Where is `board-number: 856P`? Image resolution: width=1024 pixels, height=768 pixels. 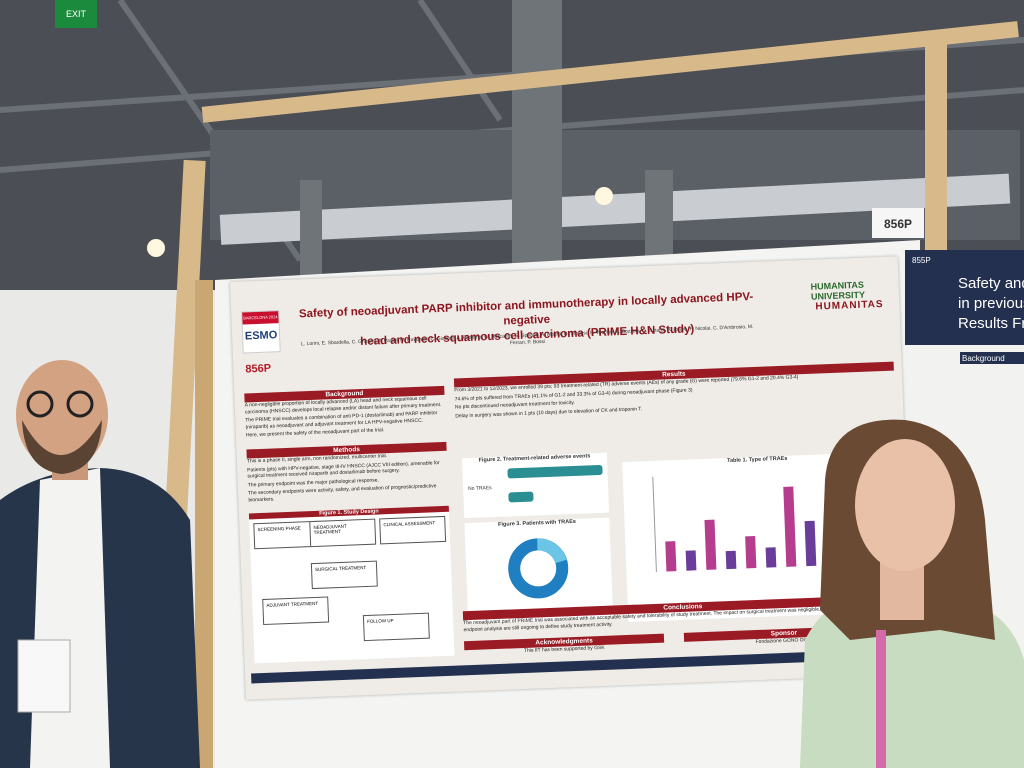 board-number: 856P is located at coordinates (898, 224).